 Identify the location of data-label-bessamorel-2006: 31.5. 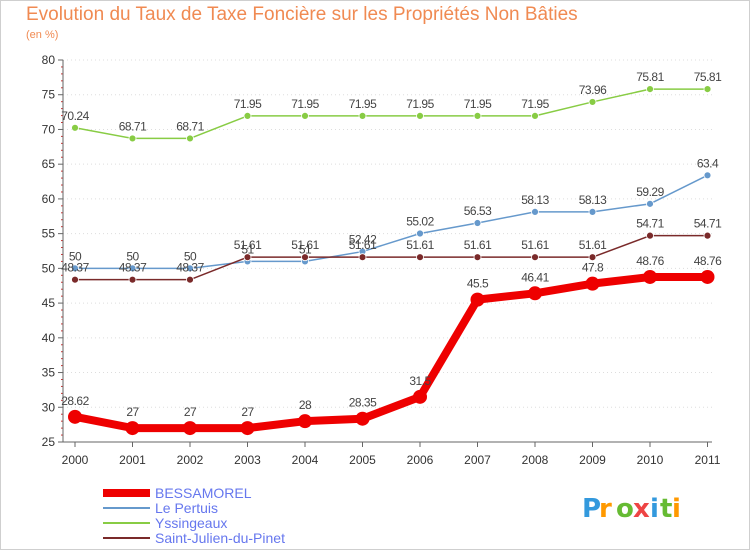
(420, 381).